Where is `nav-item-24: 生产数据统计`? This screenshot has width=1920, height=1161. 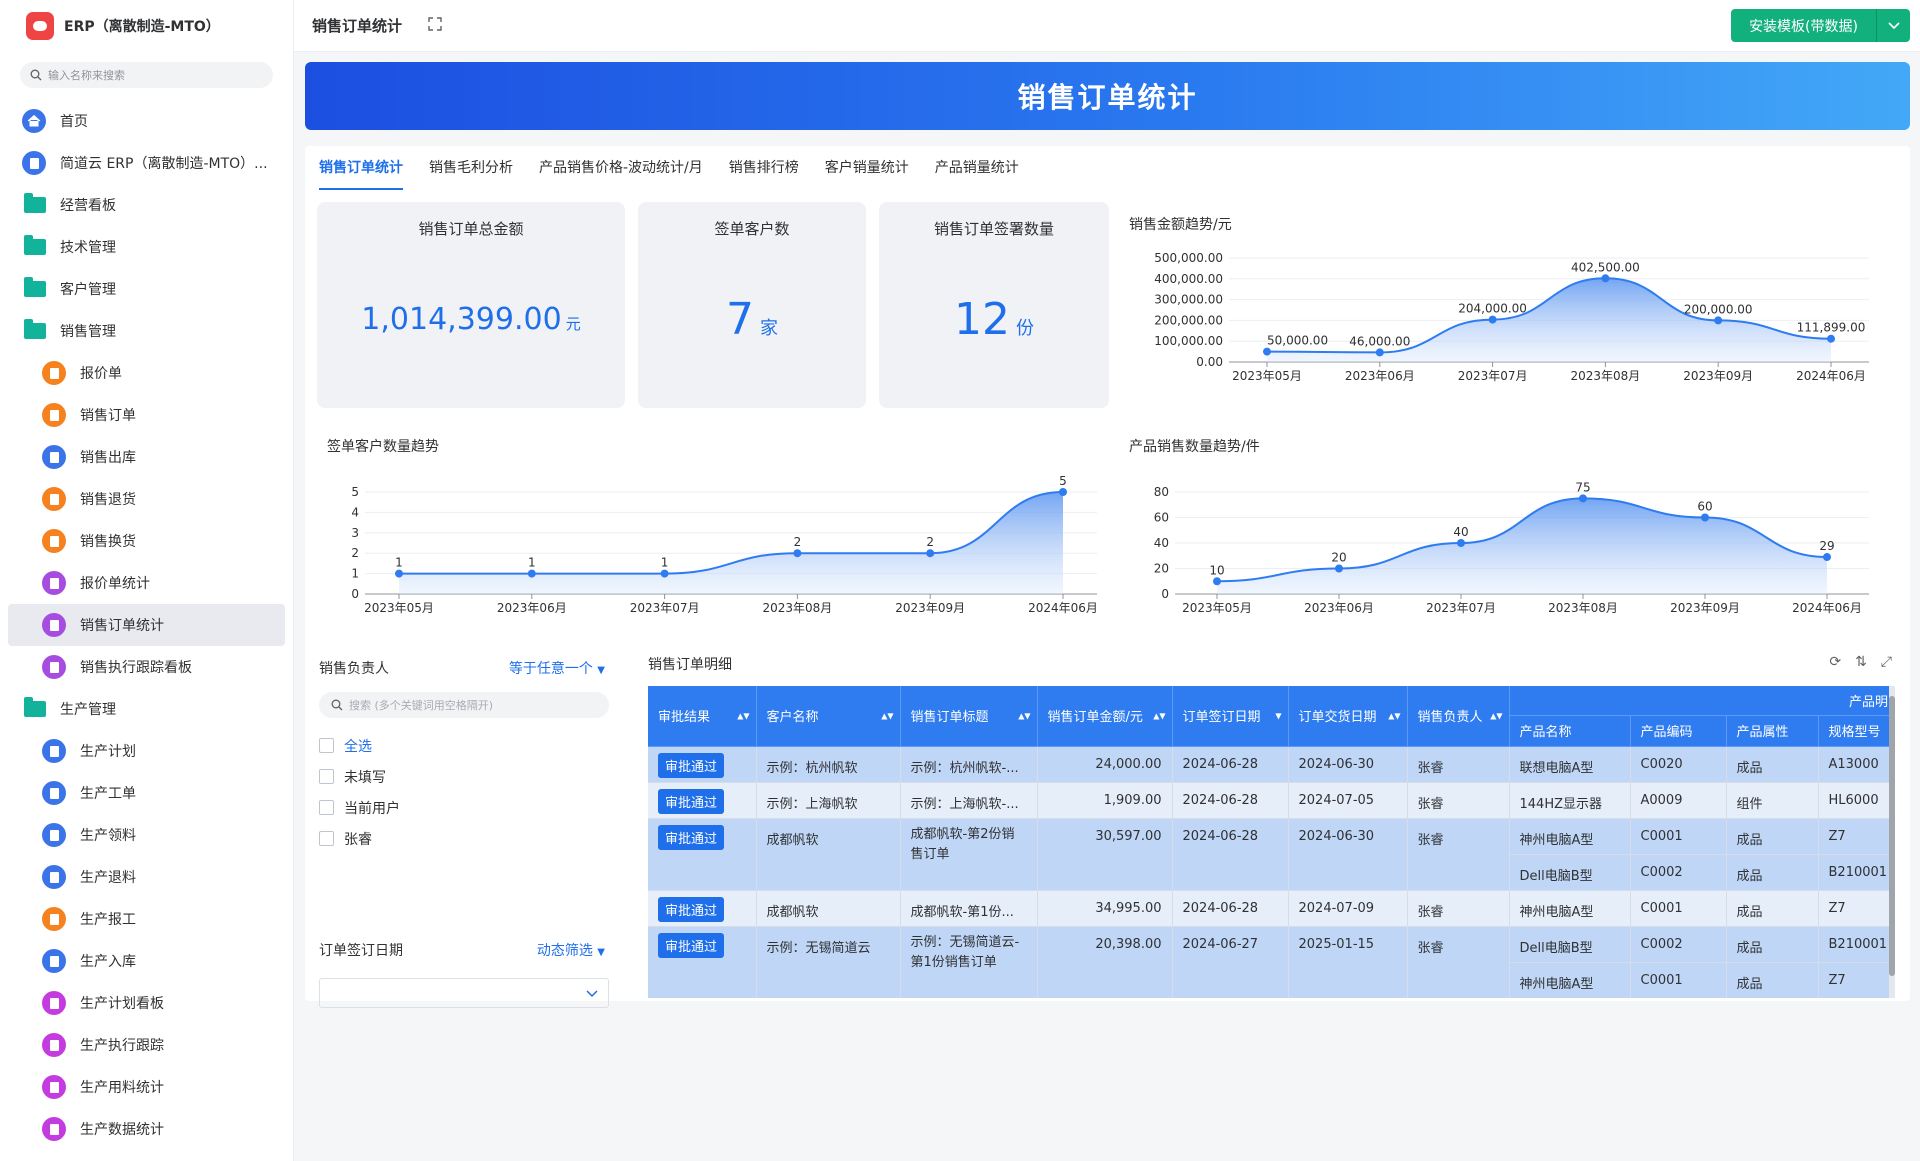
nav-item-24: 生产数据统计 is located at coordinates (146, 1129).